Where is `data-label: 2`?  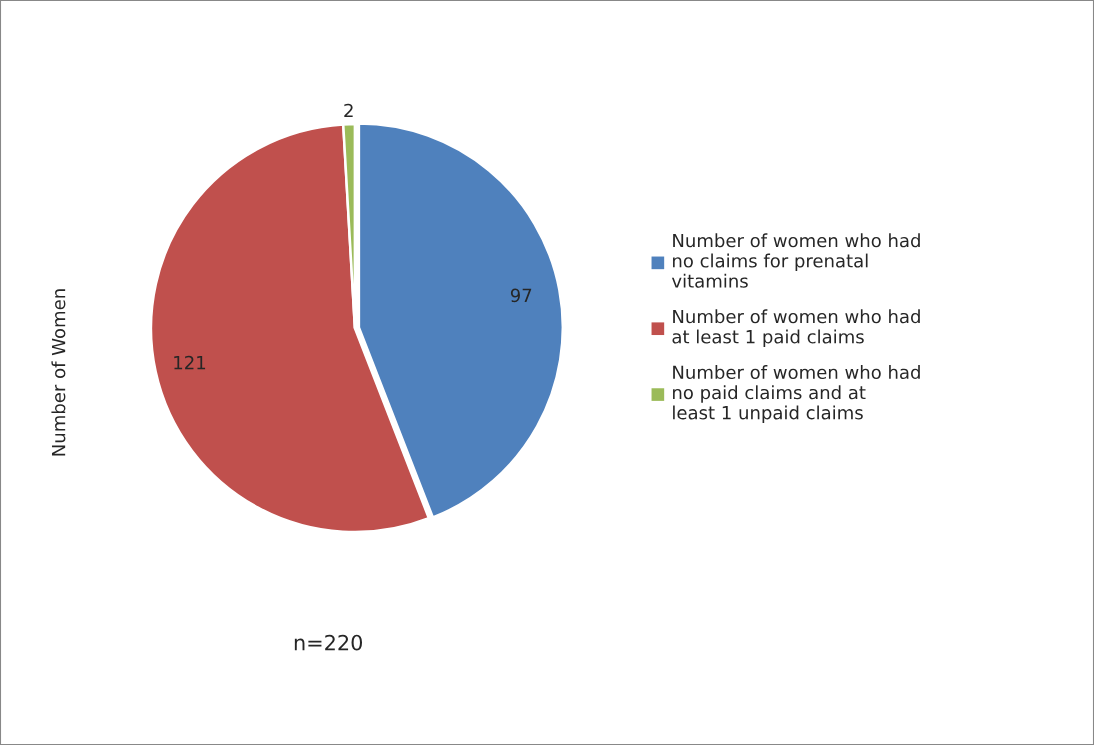
data-label: 2 is located at coordinates (348, 110).